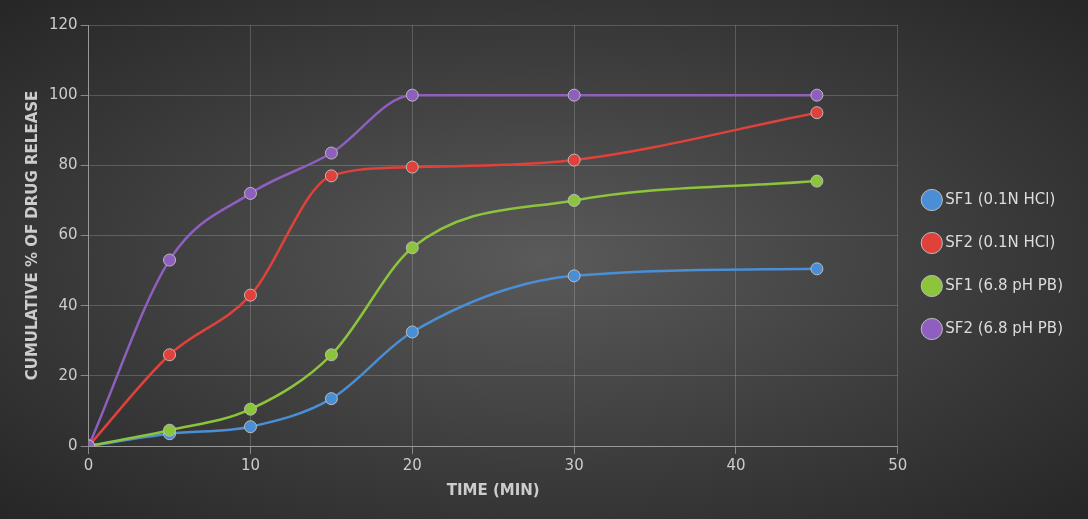  What do you see at coordinates (88, 464) in the screenshot?
I see `x-tick-label: 0` at bounding box center [88, 464].